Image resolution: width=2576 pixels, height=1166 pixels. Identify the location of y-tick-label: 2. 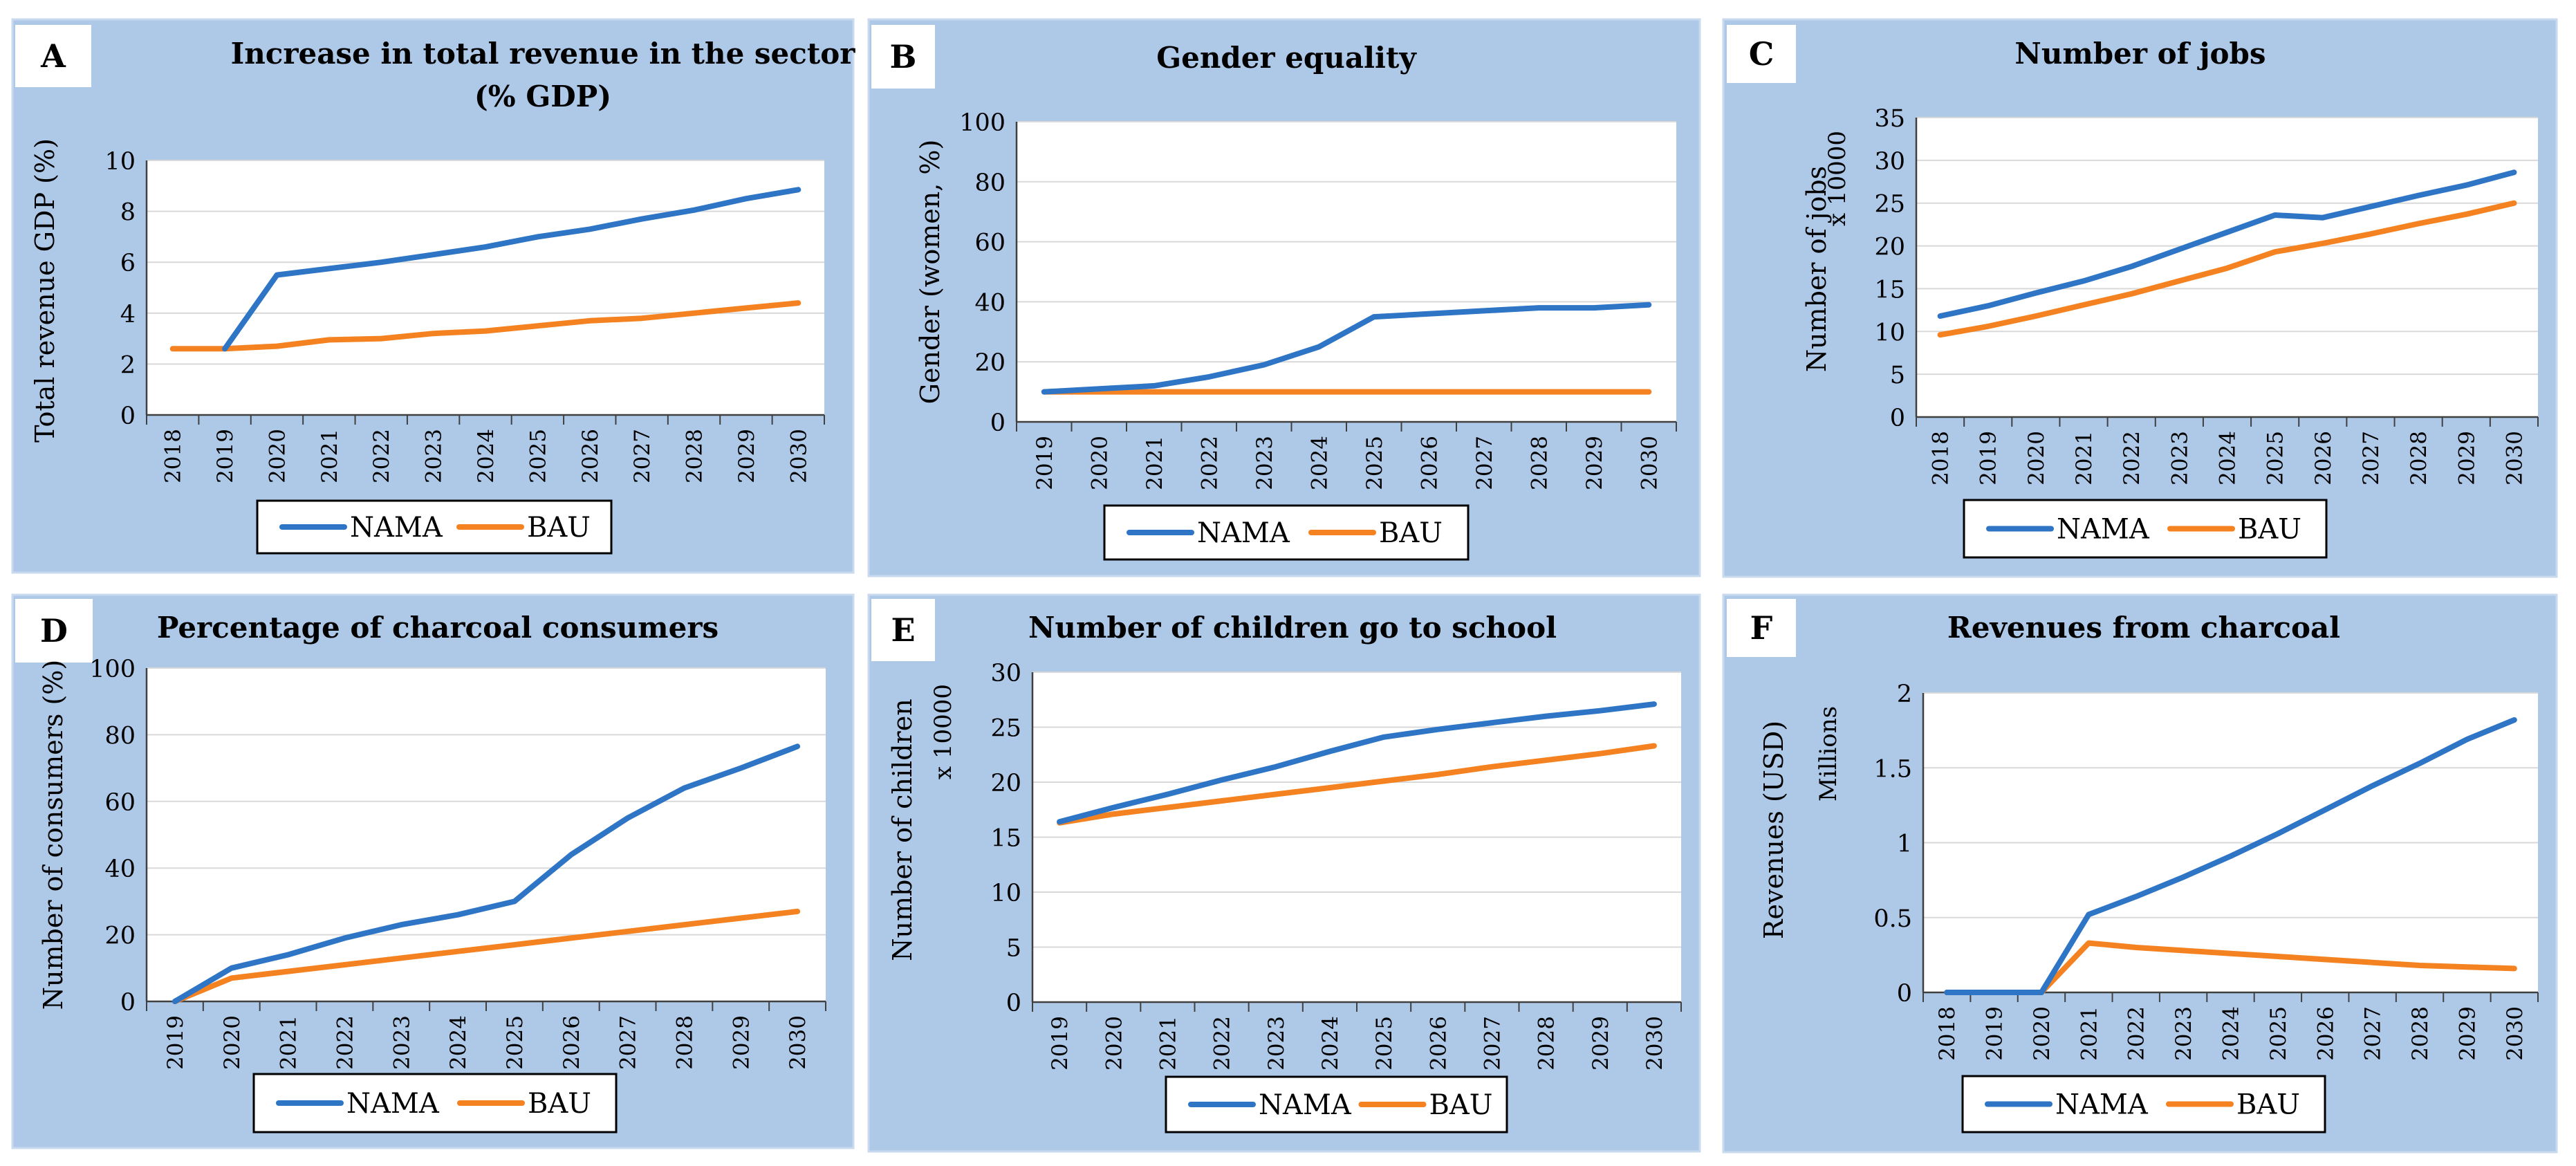
(1904, 694).